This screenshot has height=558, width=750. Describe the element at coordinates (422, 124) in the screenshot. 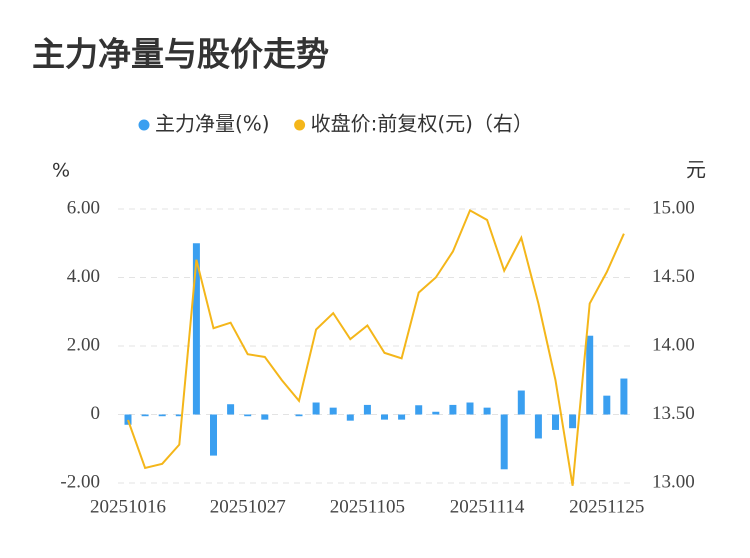

I see `legend-label: 收盘价:前复权(元)（右）` at that location.